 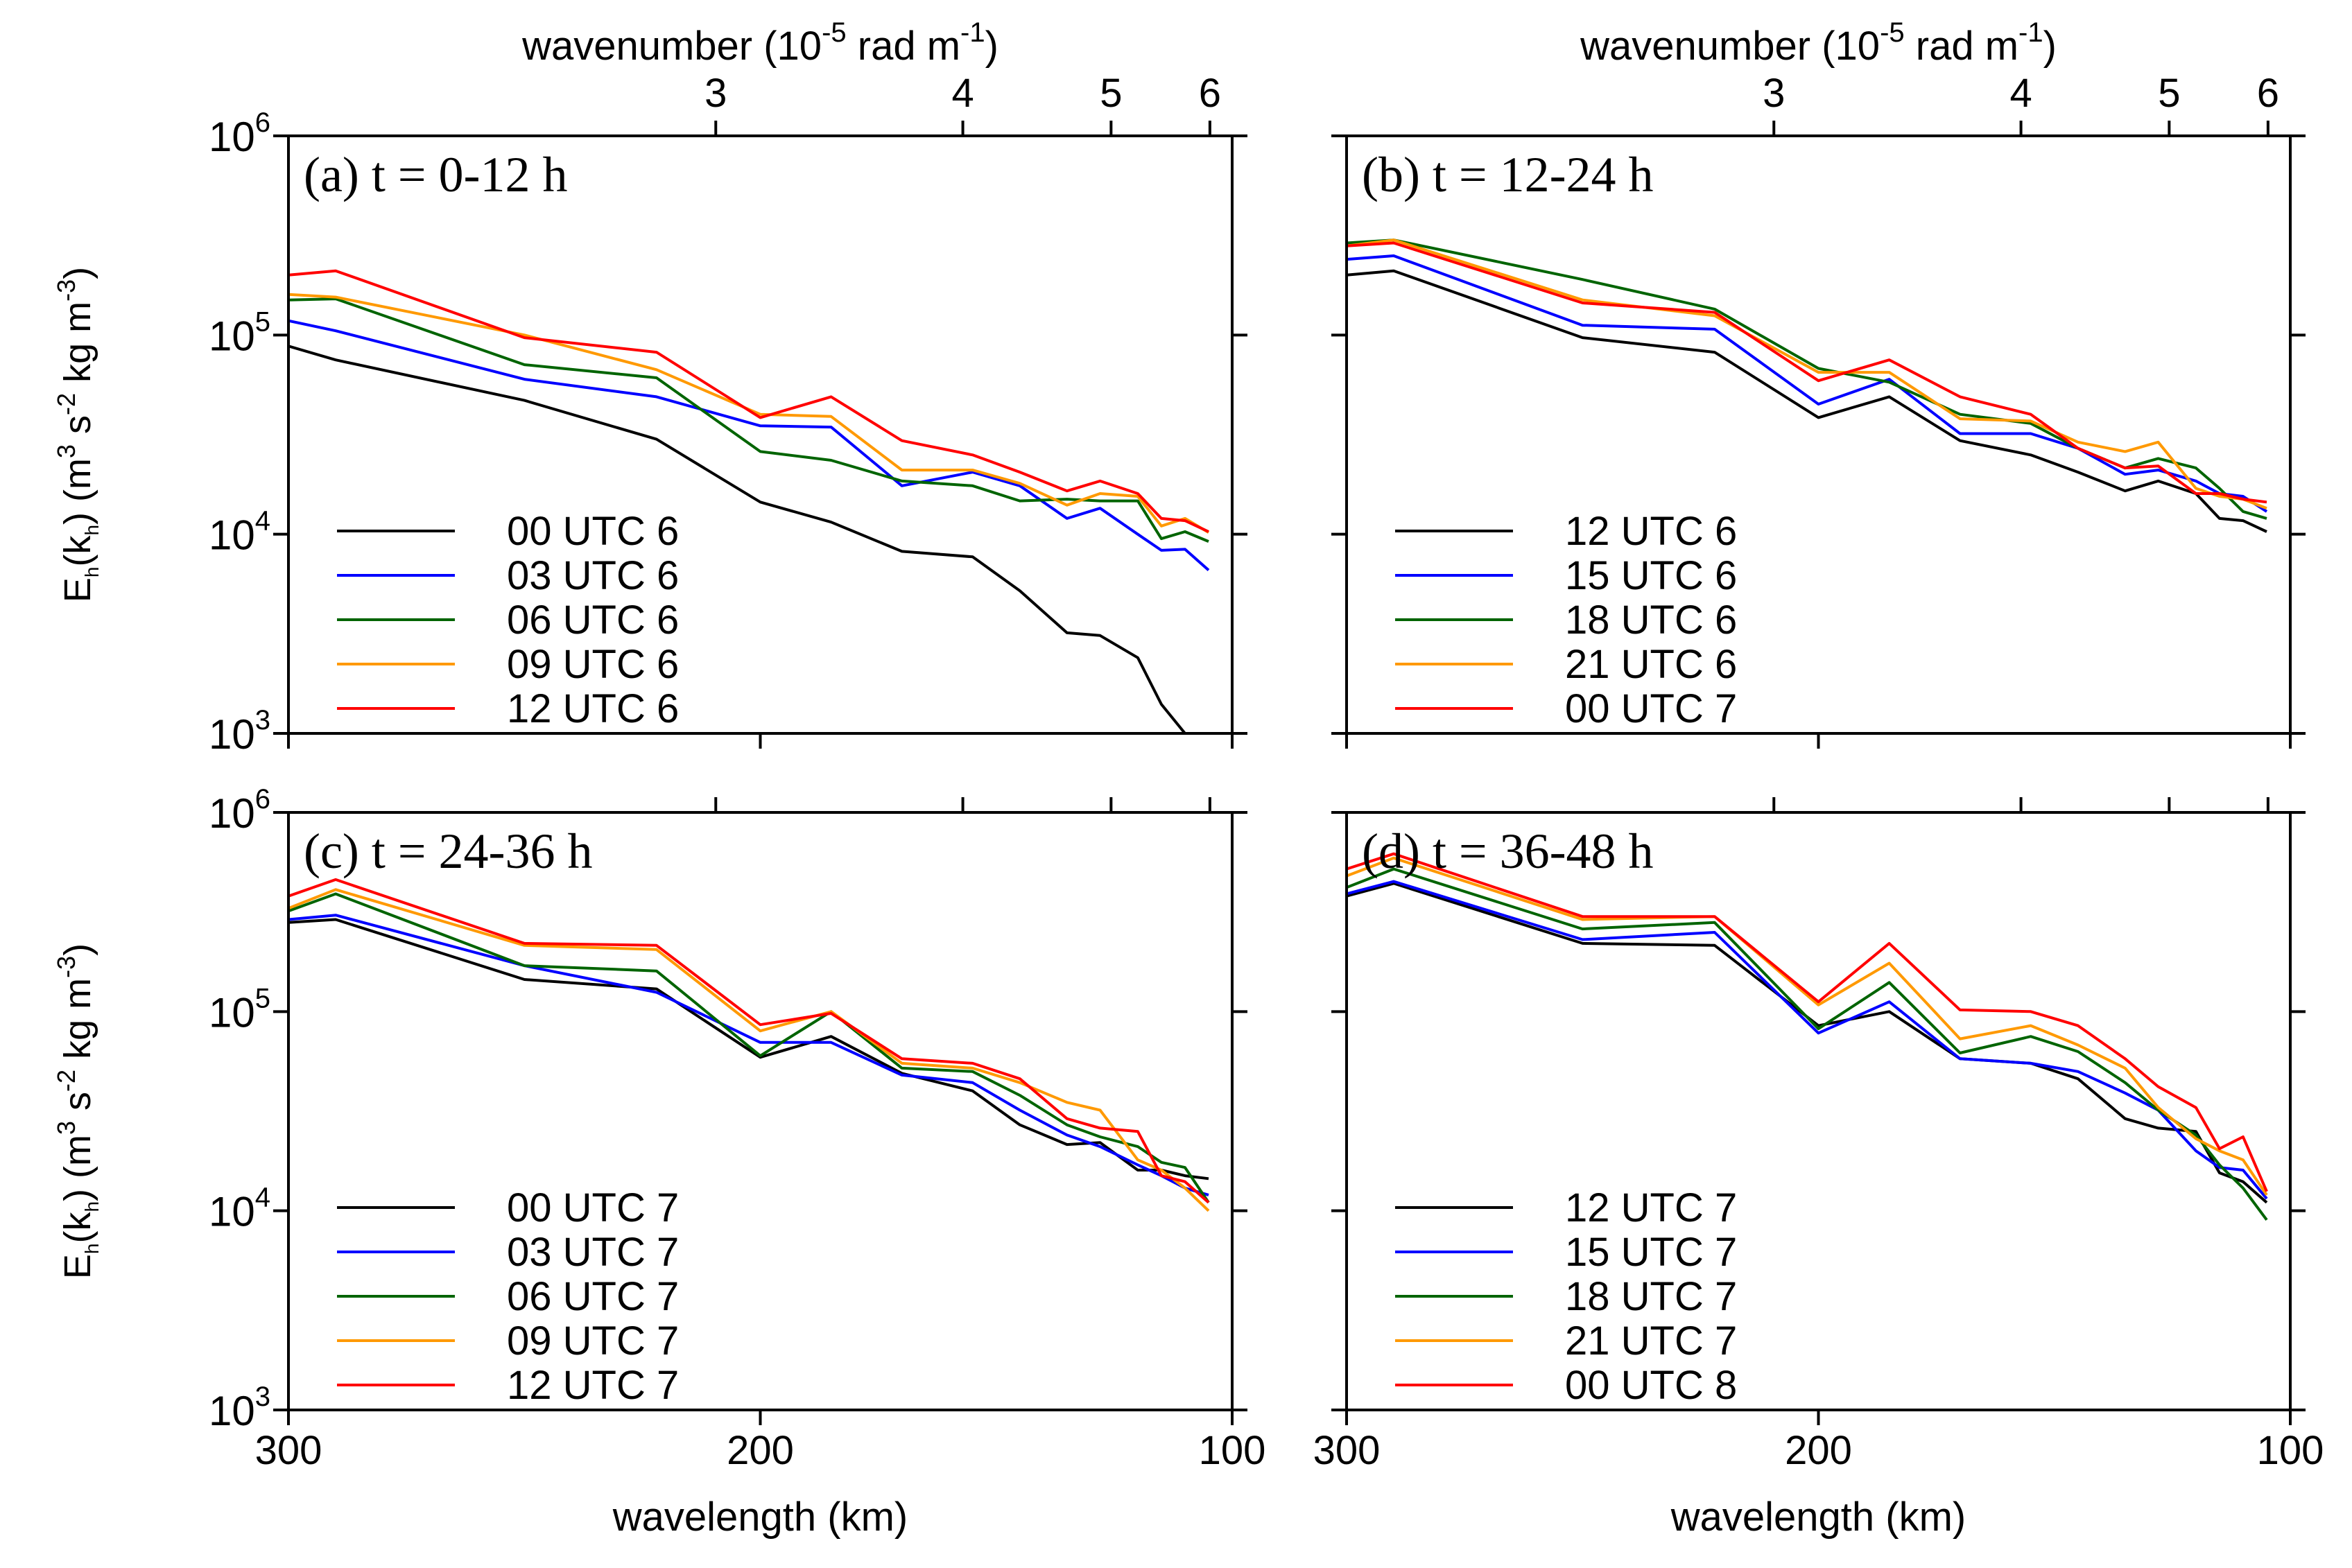 What do you see at coordinates (1774, 93) in the screenshot?
I see `wavenumber-tick-label: 3` at bounding box center [1774, 93].